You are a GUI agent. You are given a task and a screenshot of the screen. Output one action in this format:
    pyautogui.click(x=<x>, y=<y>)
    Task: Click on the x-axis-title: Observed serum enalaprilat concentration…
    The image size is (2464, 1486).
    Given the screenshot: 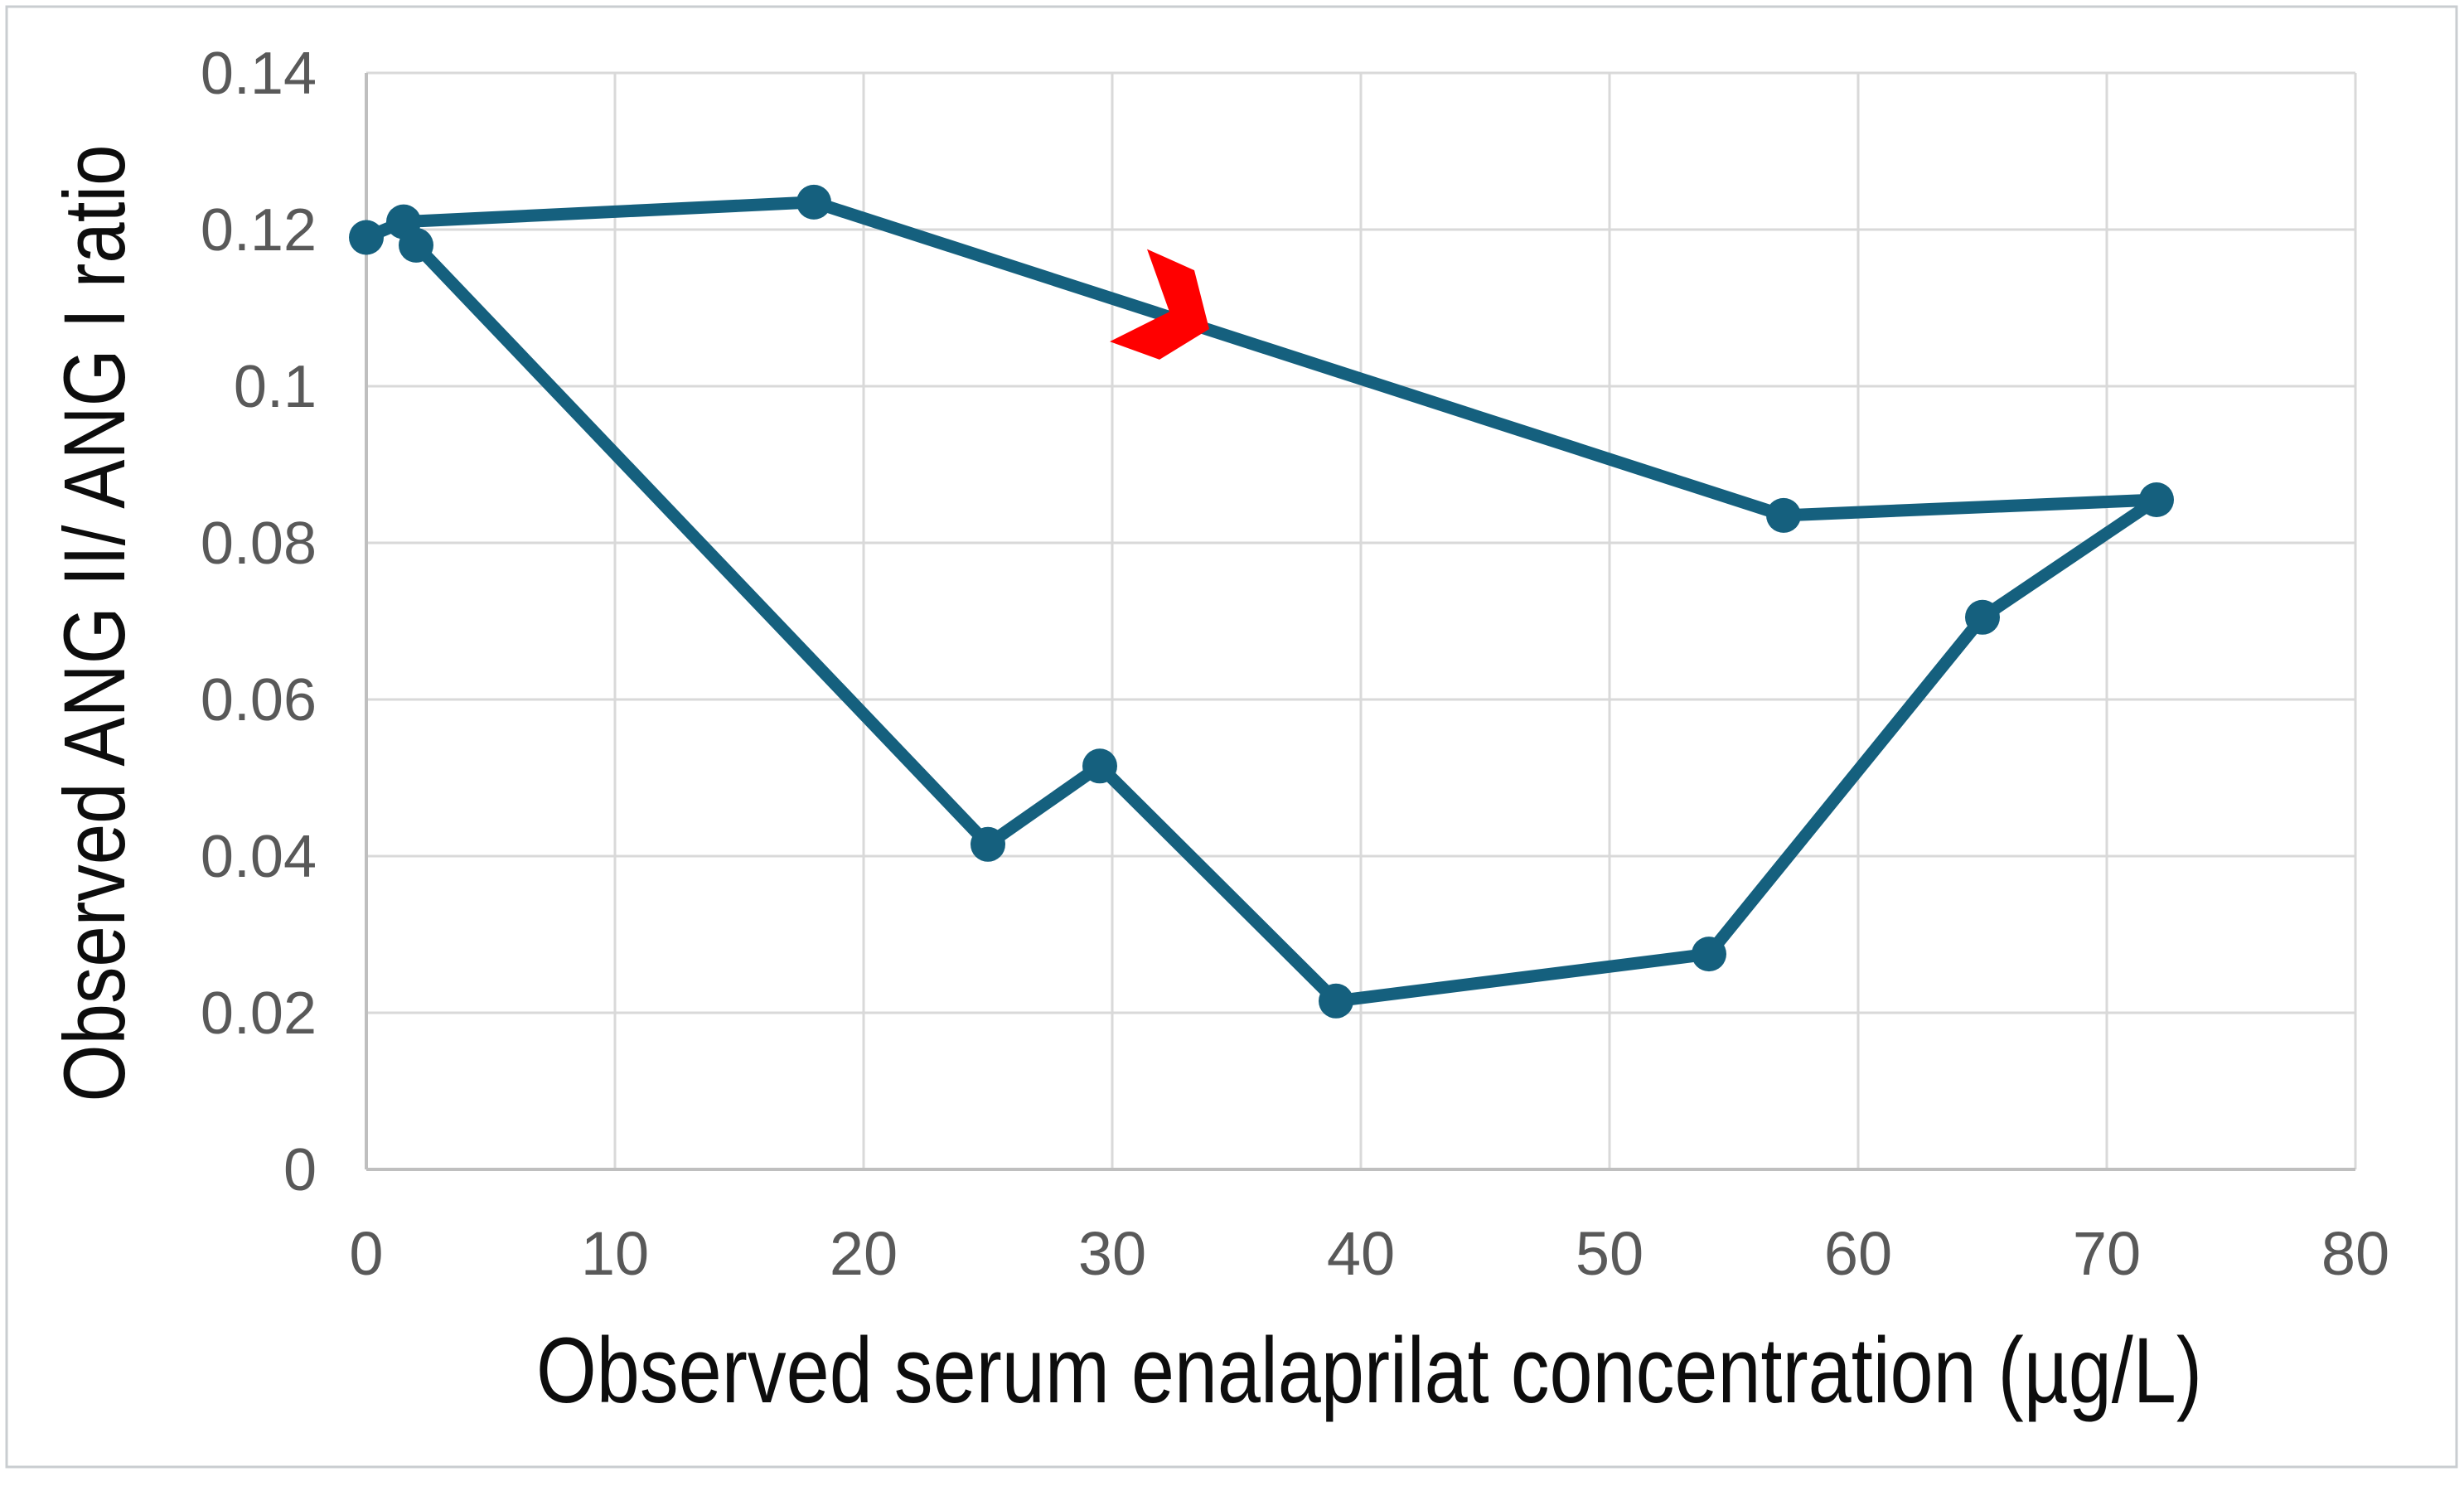 What is the action you would take?
    pyautogui.click(x=1369, y=1370)
    